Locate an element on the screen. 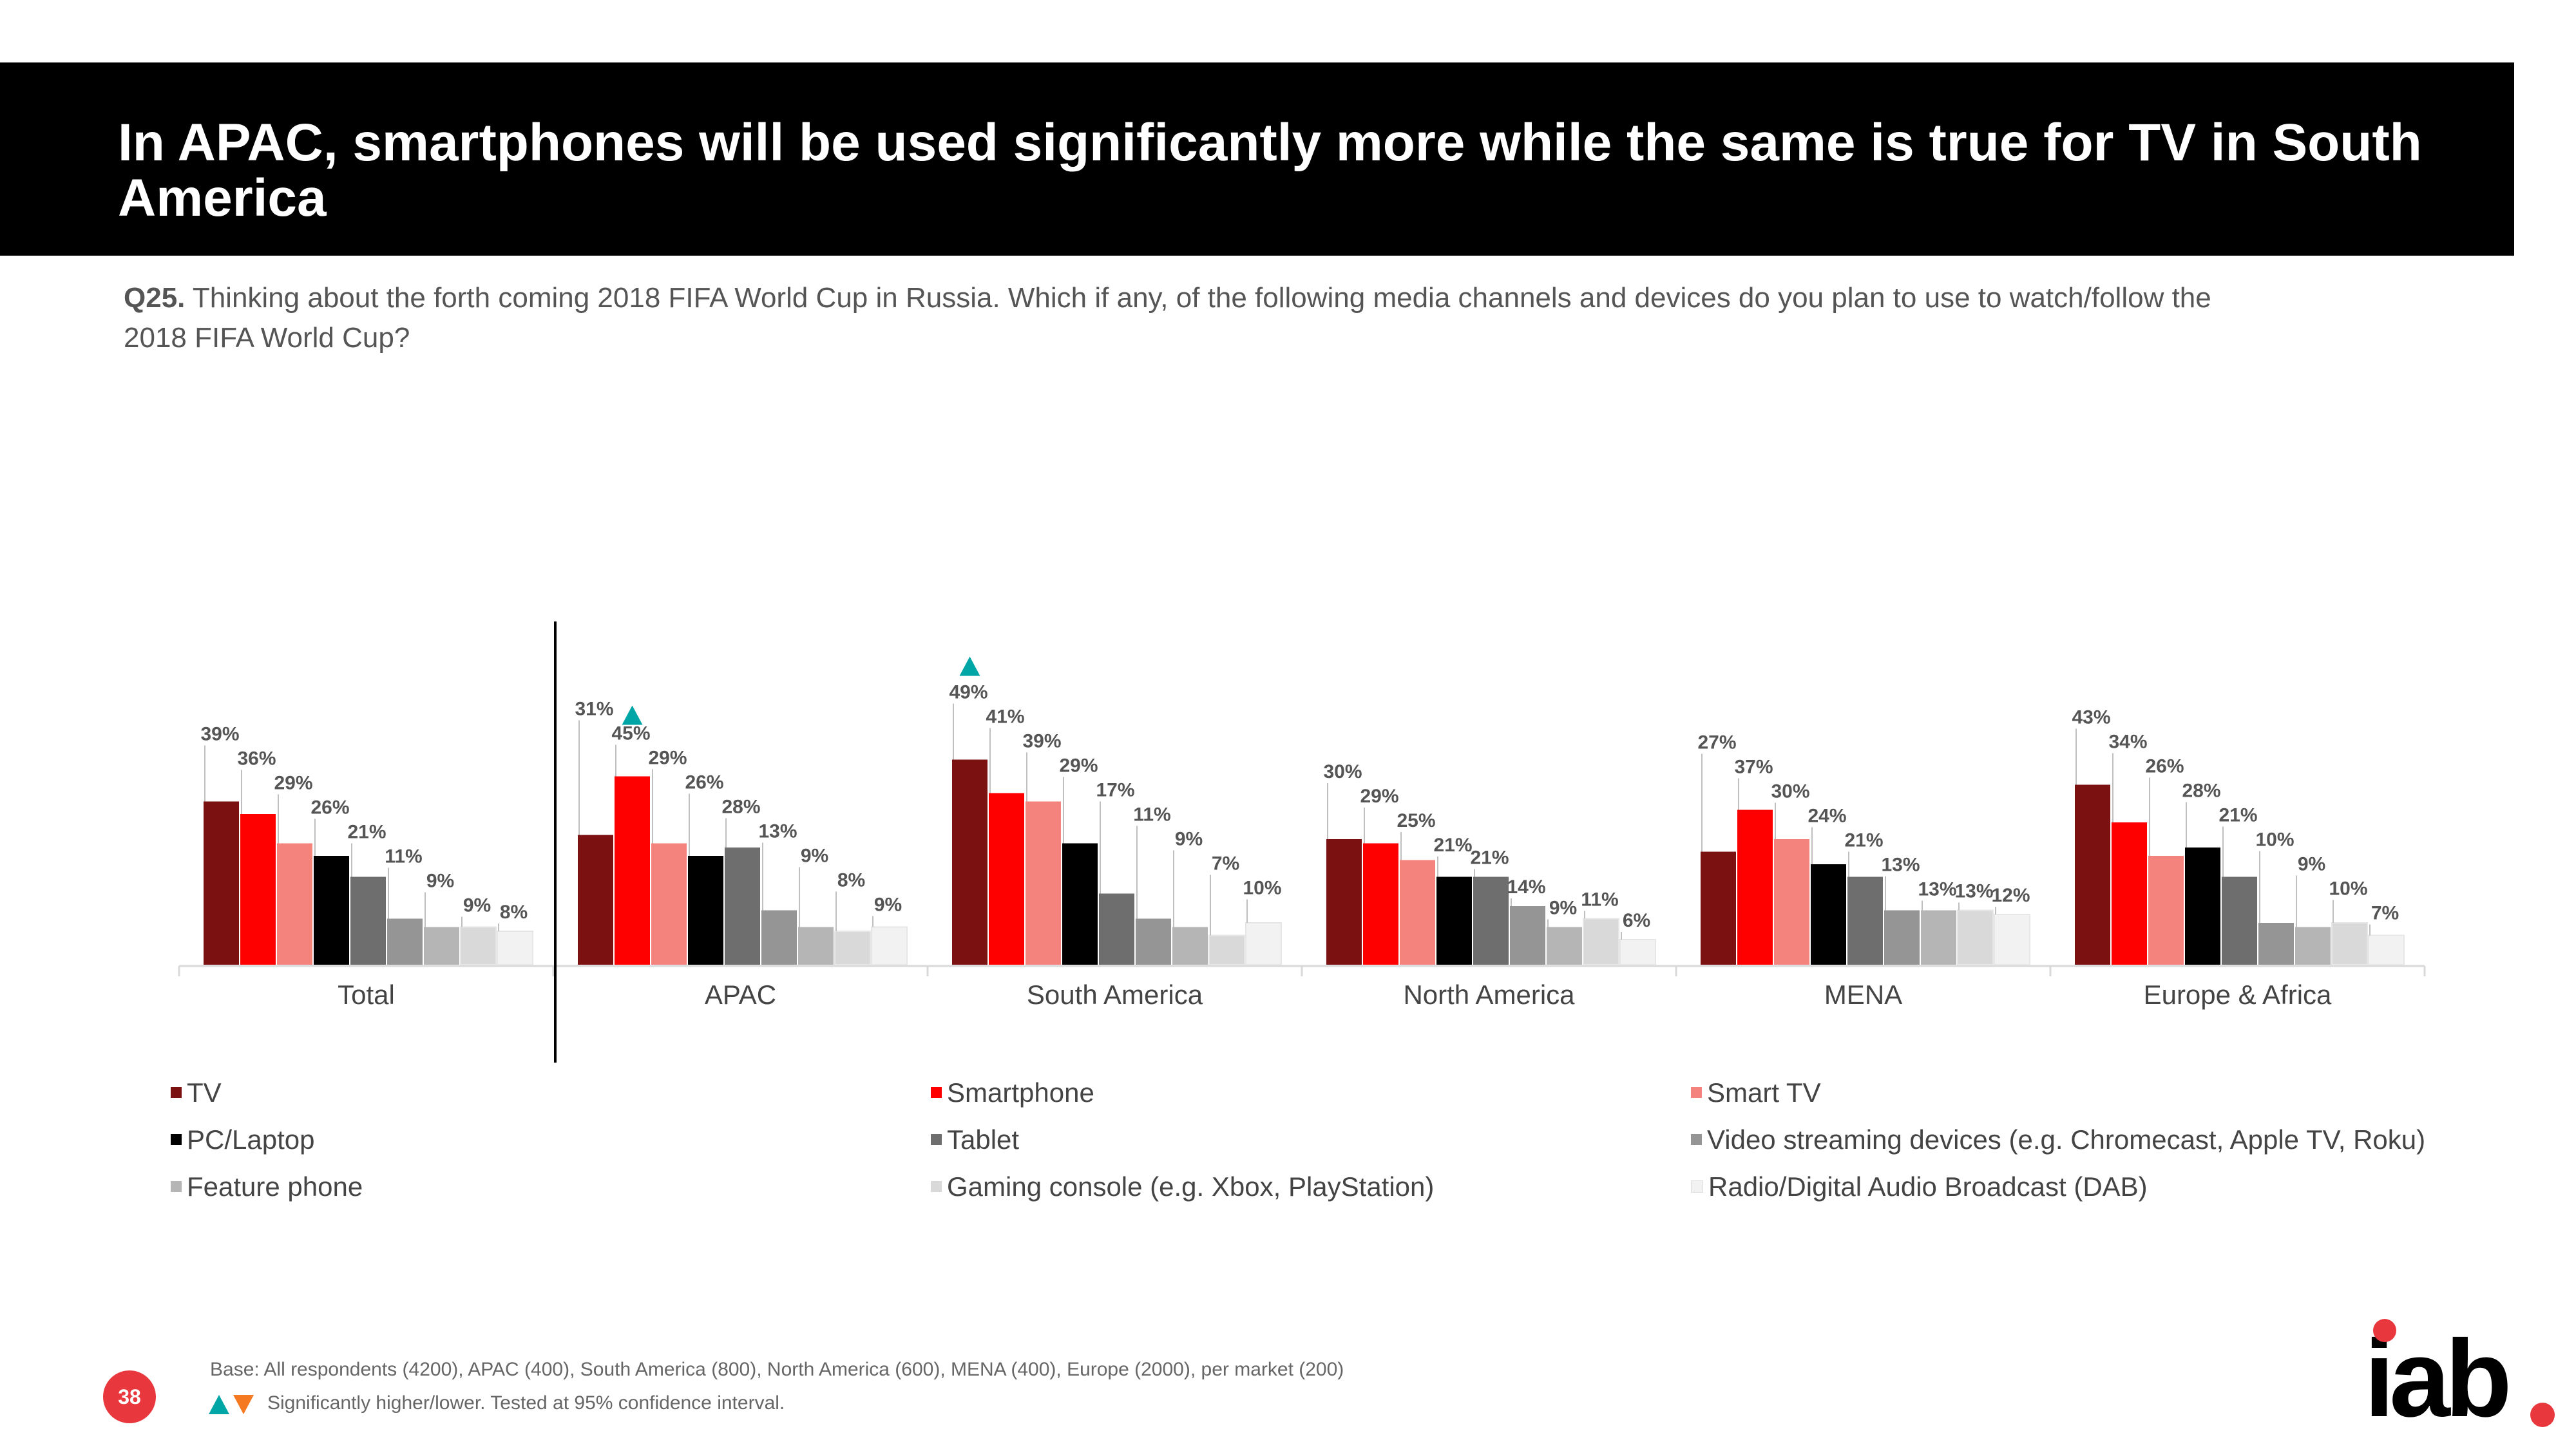 This screenshot has height=1449, width=2576. bar-total-smart-tv is located at coordinates (294, 904).